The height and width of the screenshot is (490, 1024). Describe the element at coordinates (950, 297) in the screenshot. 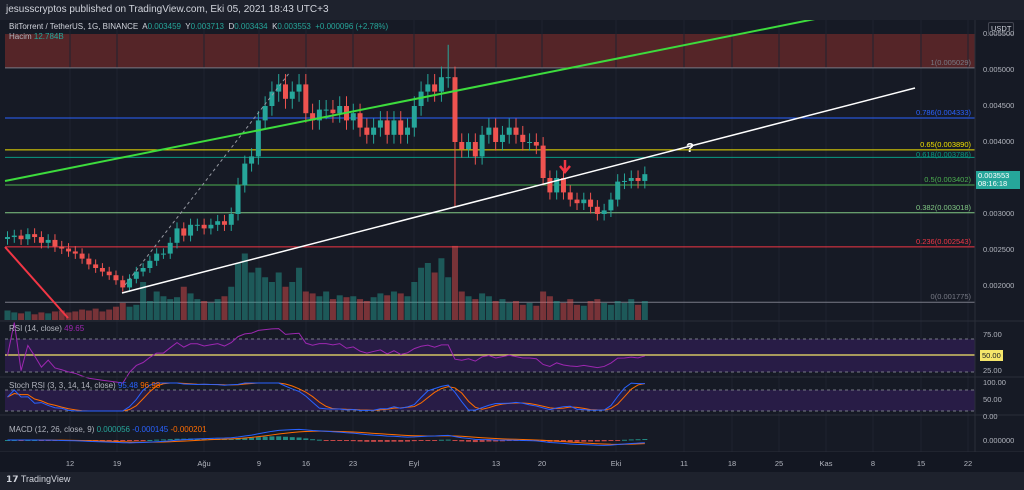

I see `fib-label: 0(0.001775)` at that location.